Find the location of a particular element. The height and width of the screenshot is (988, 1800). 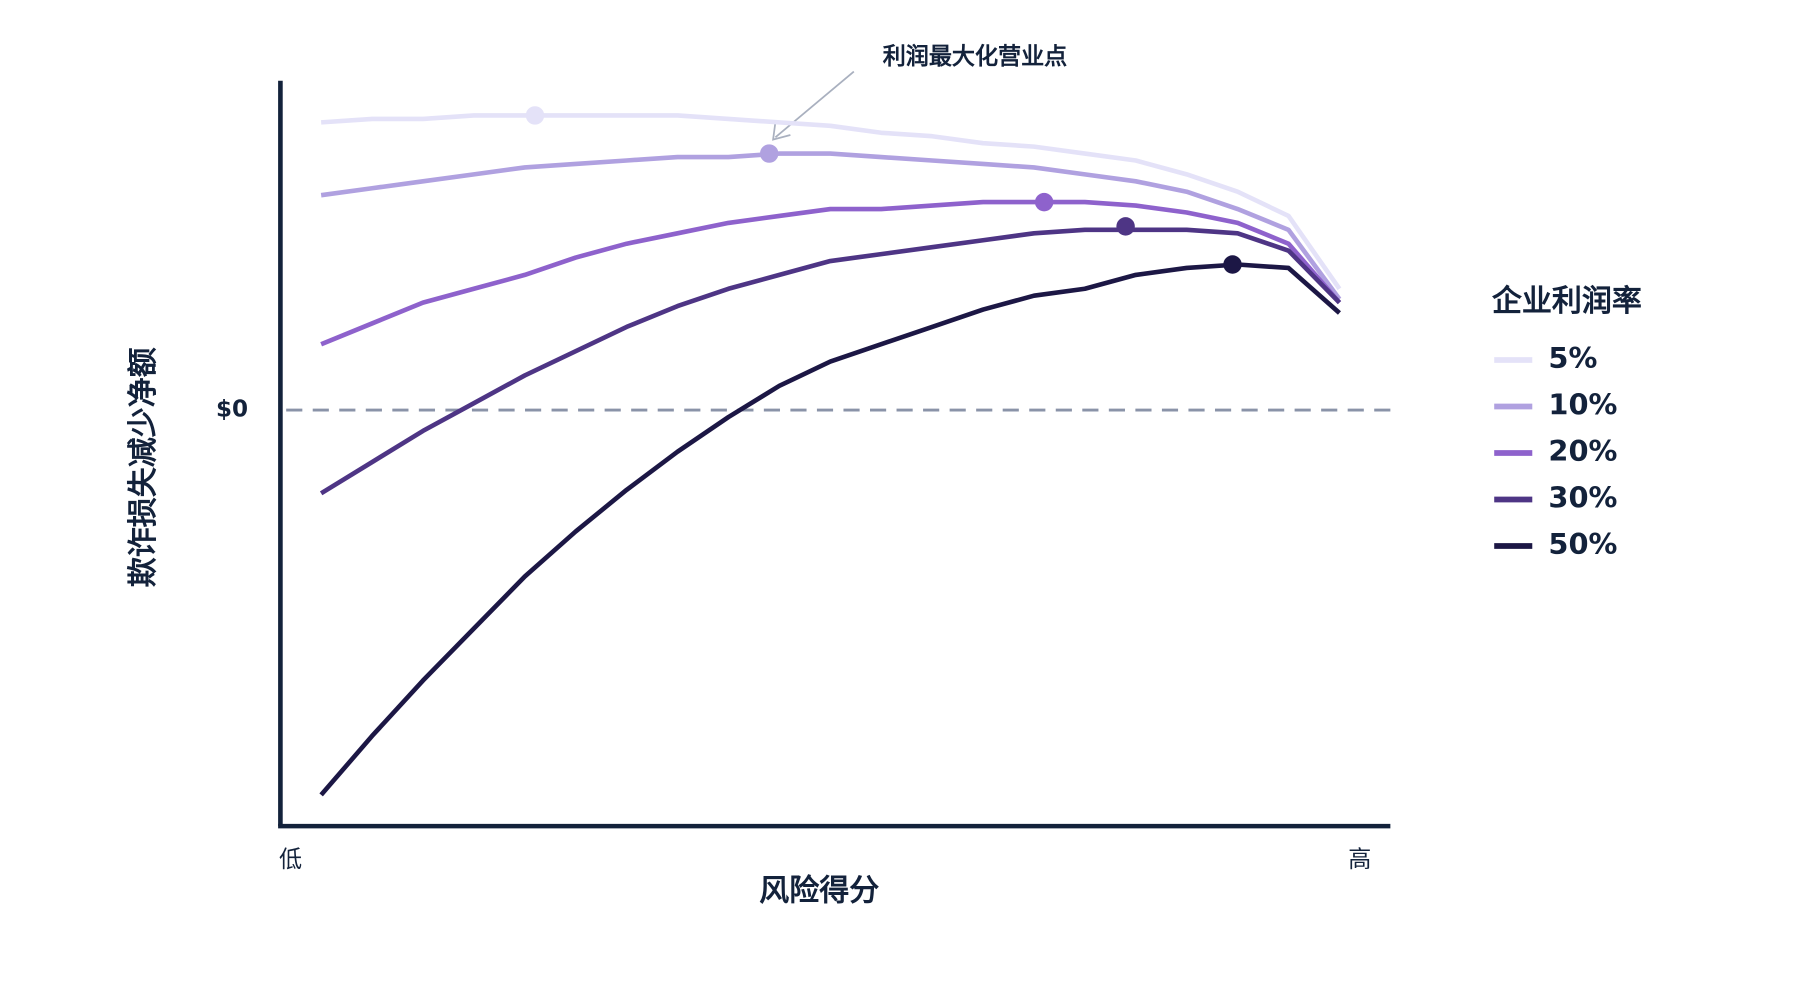

x-axis-label: 风险得分 is located at coordinates (819, 890).